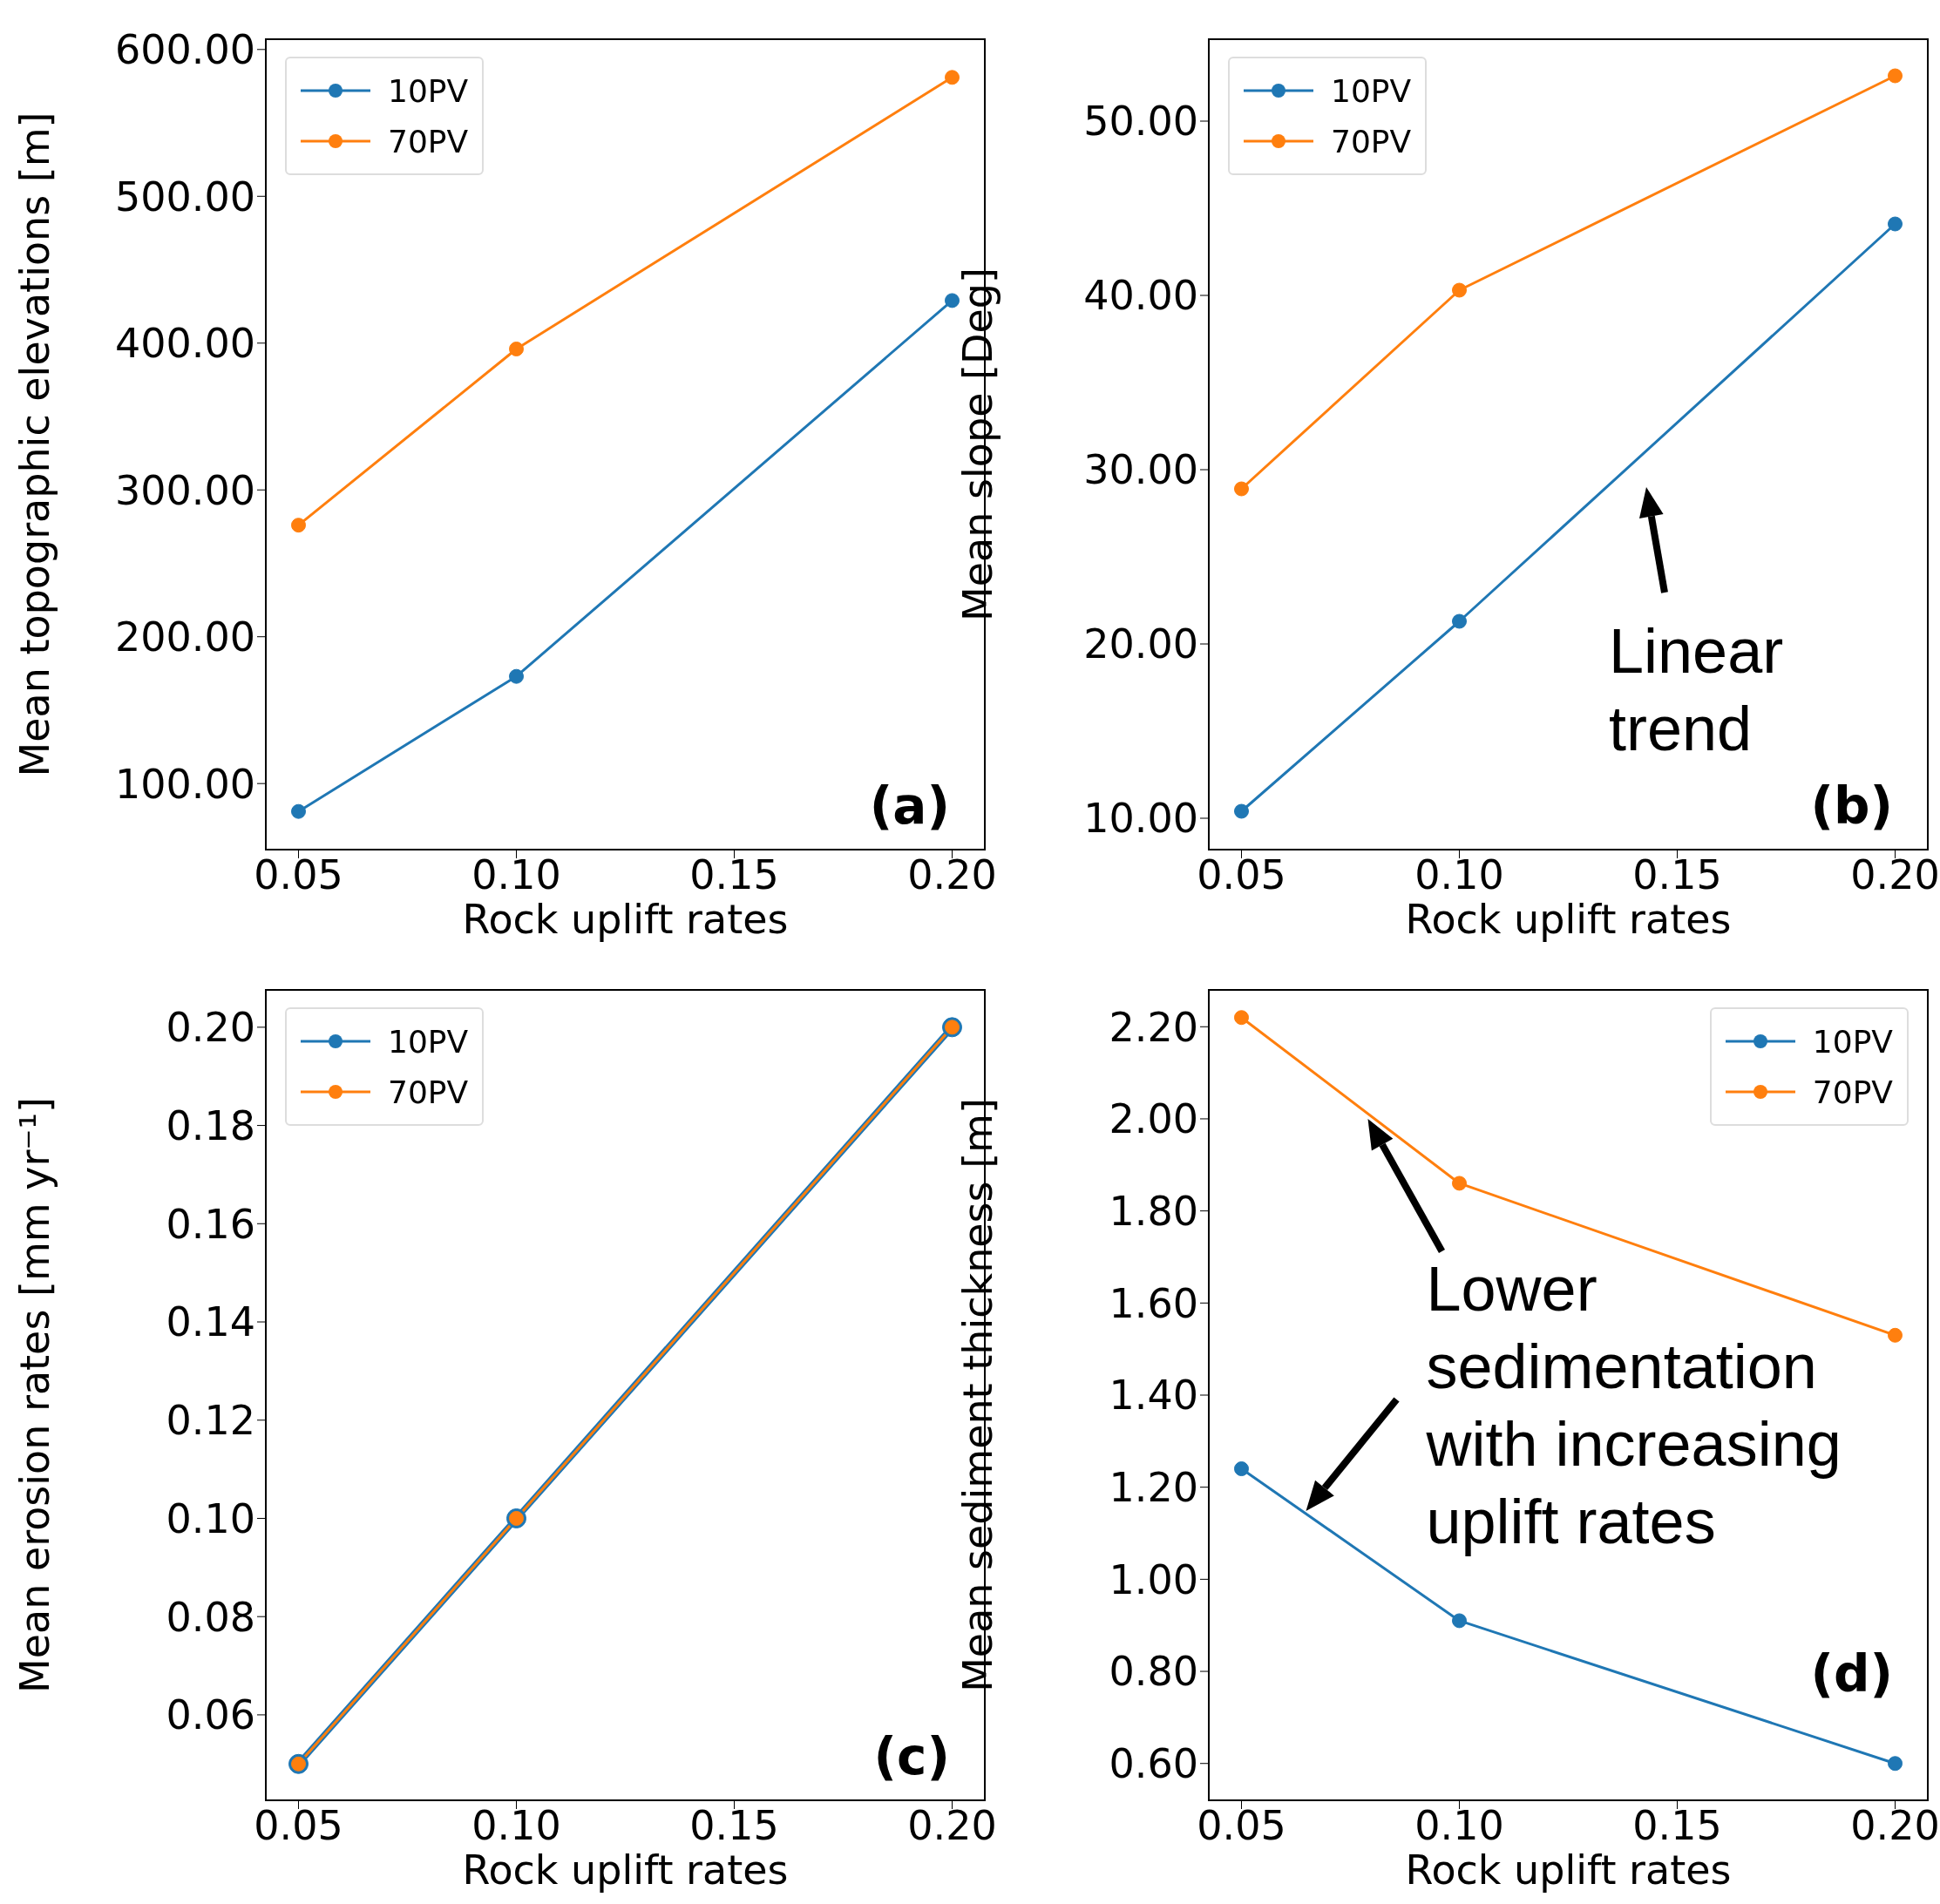 The image size is (1940, 1904). What do you see at coordinates (210, 1715) in the screenshot?
I see `y-tick-label: 0.06` at bounding box center [210, 1715].